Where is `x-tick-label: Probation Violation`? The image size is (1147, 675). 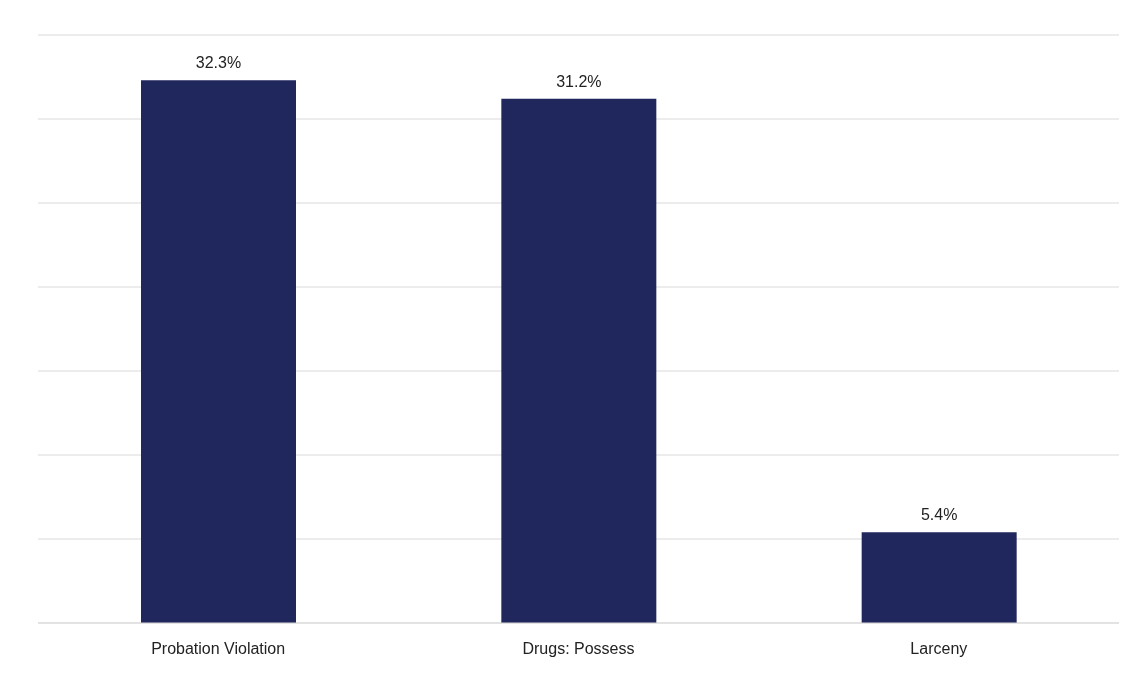
x-tick-label: Probation Violation is located at coordinates (218, 649).